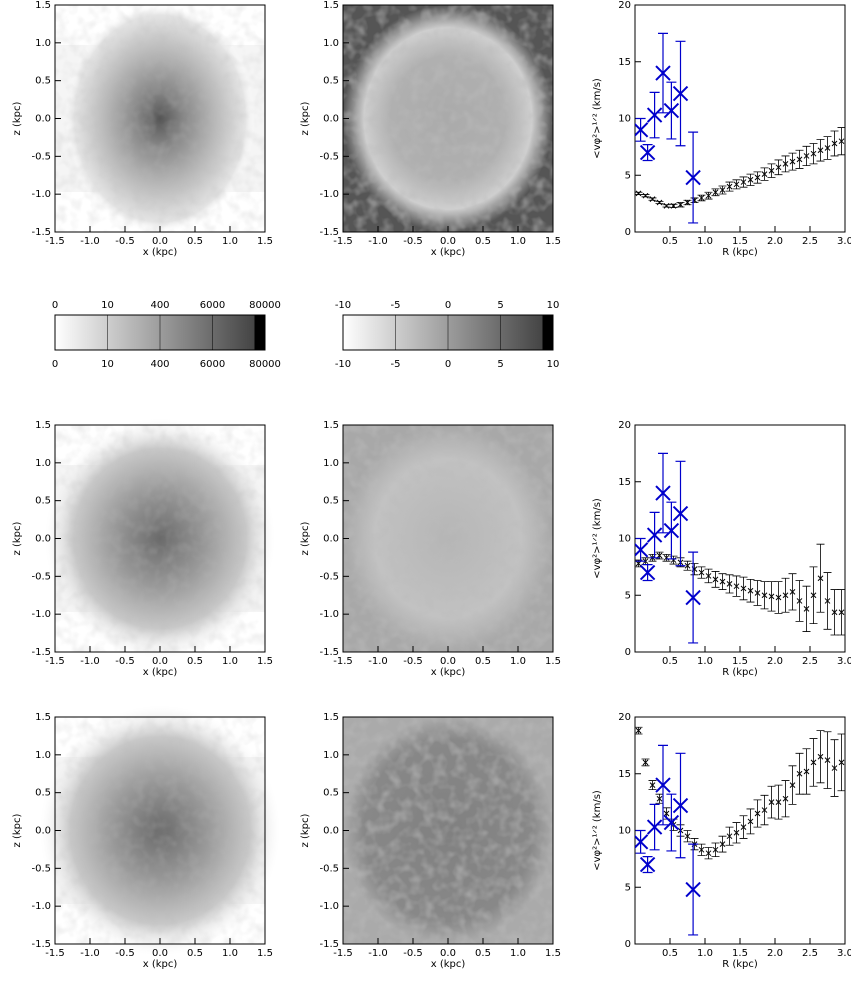 The width and height of the screenshot is (851, 985). What do you see at coordinates (500, 364) in the screenshot?
I see `colorbar-tick-label: 5` at bounding box center [500, 364].